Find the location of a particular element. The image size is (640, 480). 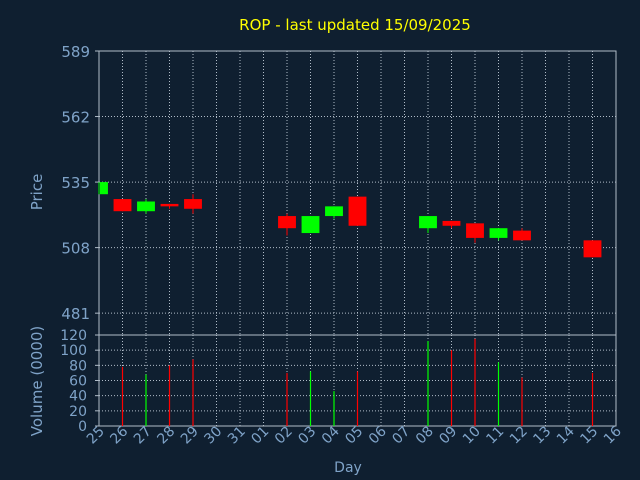

day-tick-label: 01 is located at coordinates (260, 436).